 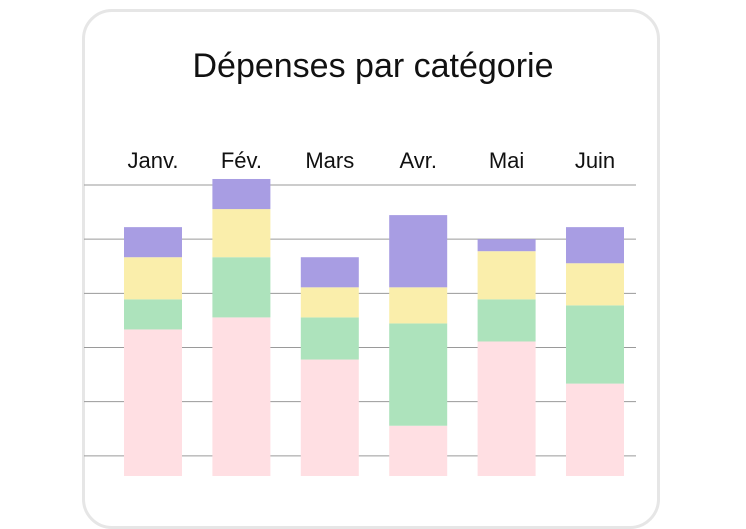 What do you see at coordinates (595, 160) in the screenshot?
I see `category-label: Juin` at bounding box center [595, 160].